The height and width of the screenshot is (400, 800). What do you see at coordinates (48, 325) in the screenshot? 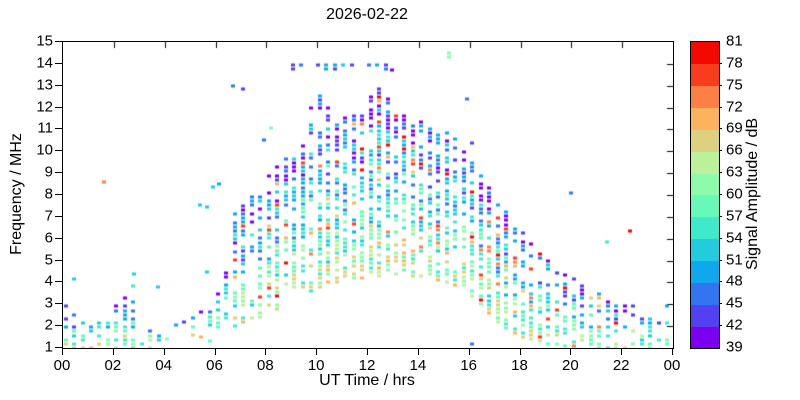
I see `y-tick-label: 2` at bounding box center [48, 325].